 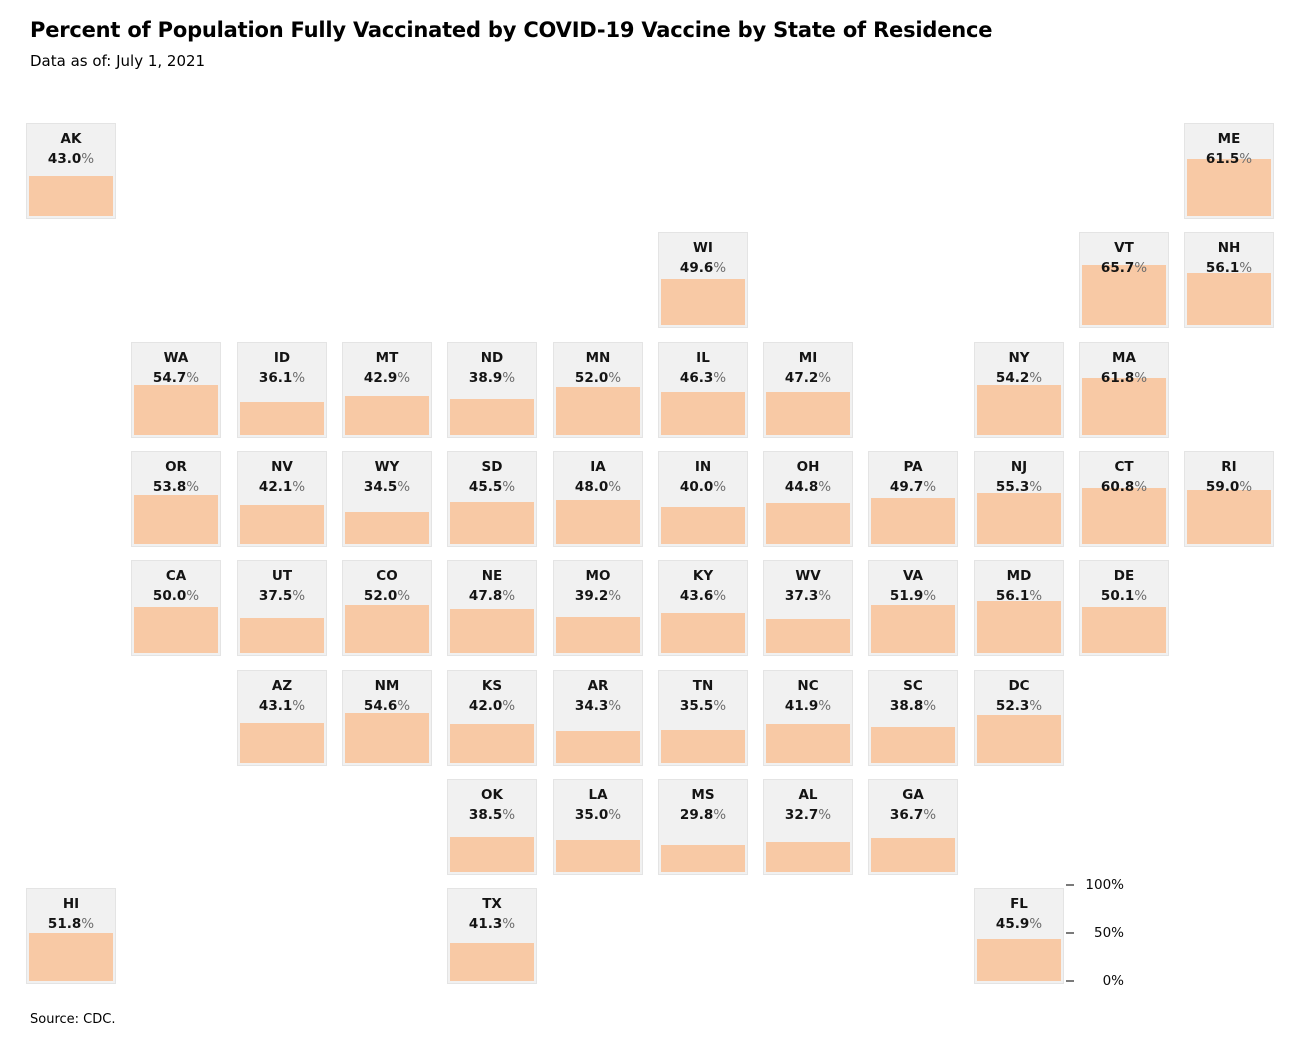 What do you see at coordinates (387, 378) in the screenshot?
I see `state-value: 42.9%` at bounding box center [387, 378].